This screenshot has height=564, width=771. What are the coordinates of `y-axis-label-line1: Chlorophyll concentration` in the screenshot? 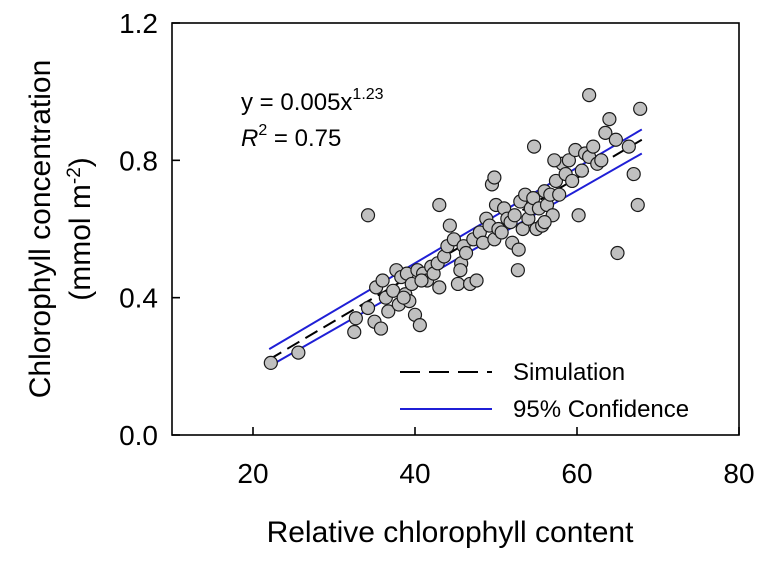 It's located at (40, 229).